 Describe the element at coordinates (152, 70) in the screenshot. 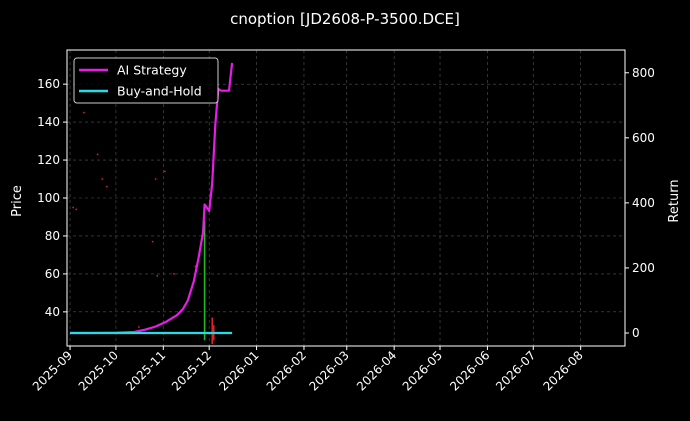

I see `legend-label: AI Strategy` at that location.